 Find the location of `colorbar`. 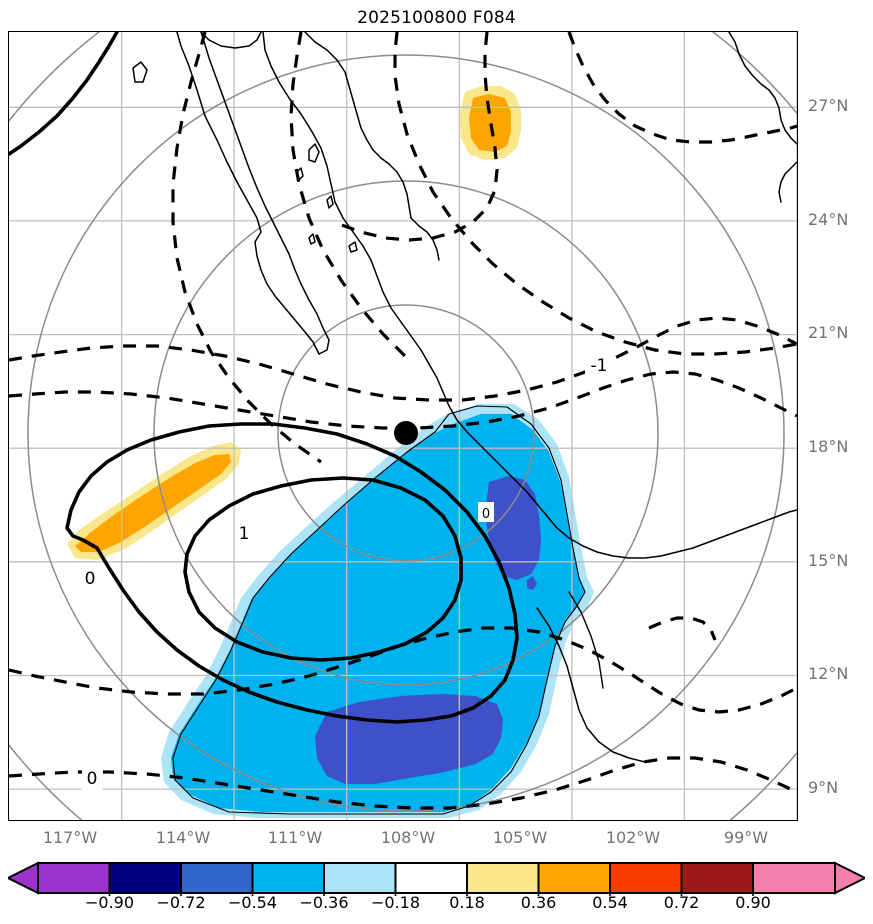

colorbar is located at coordinates (436, 878).